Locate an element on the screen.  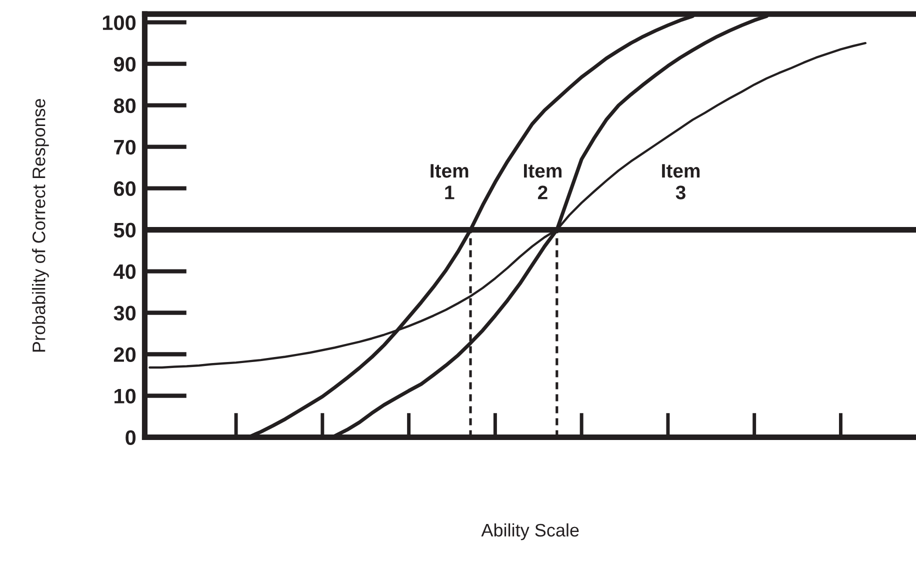
y-tick-label: 100 is located at coordinates (119, 22).